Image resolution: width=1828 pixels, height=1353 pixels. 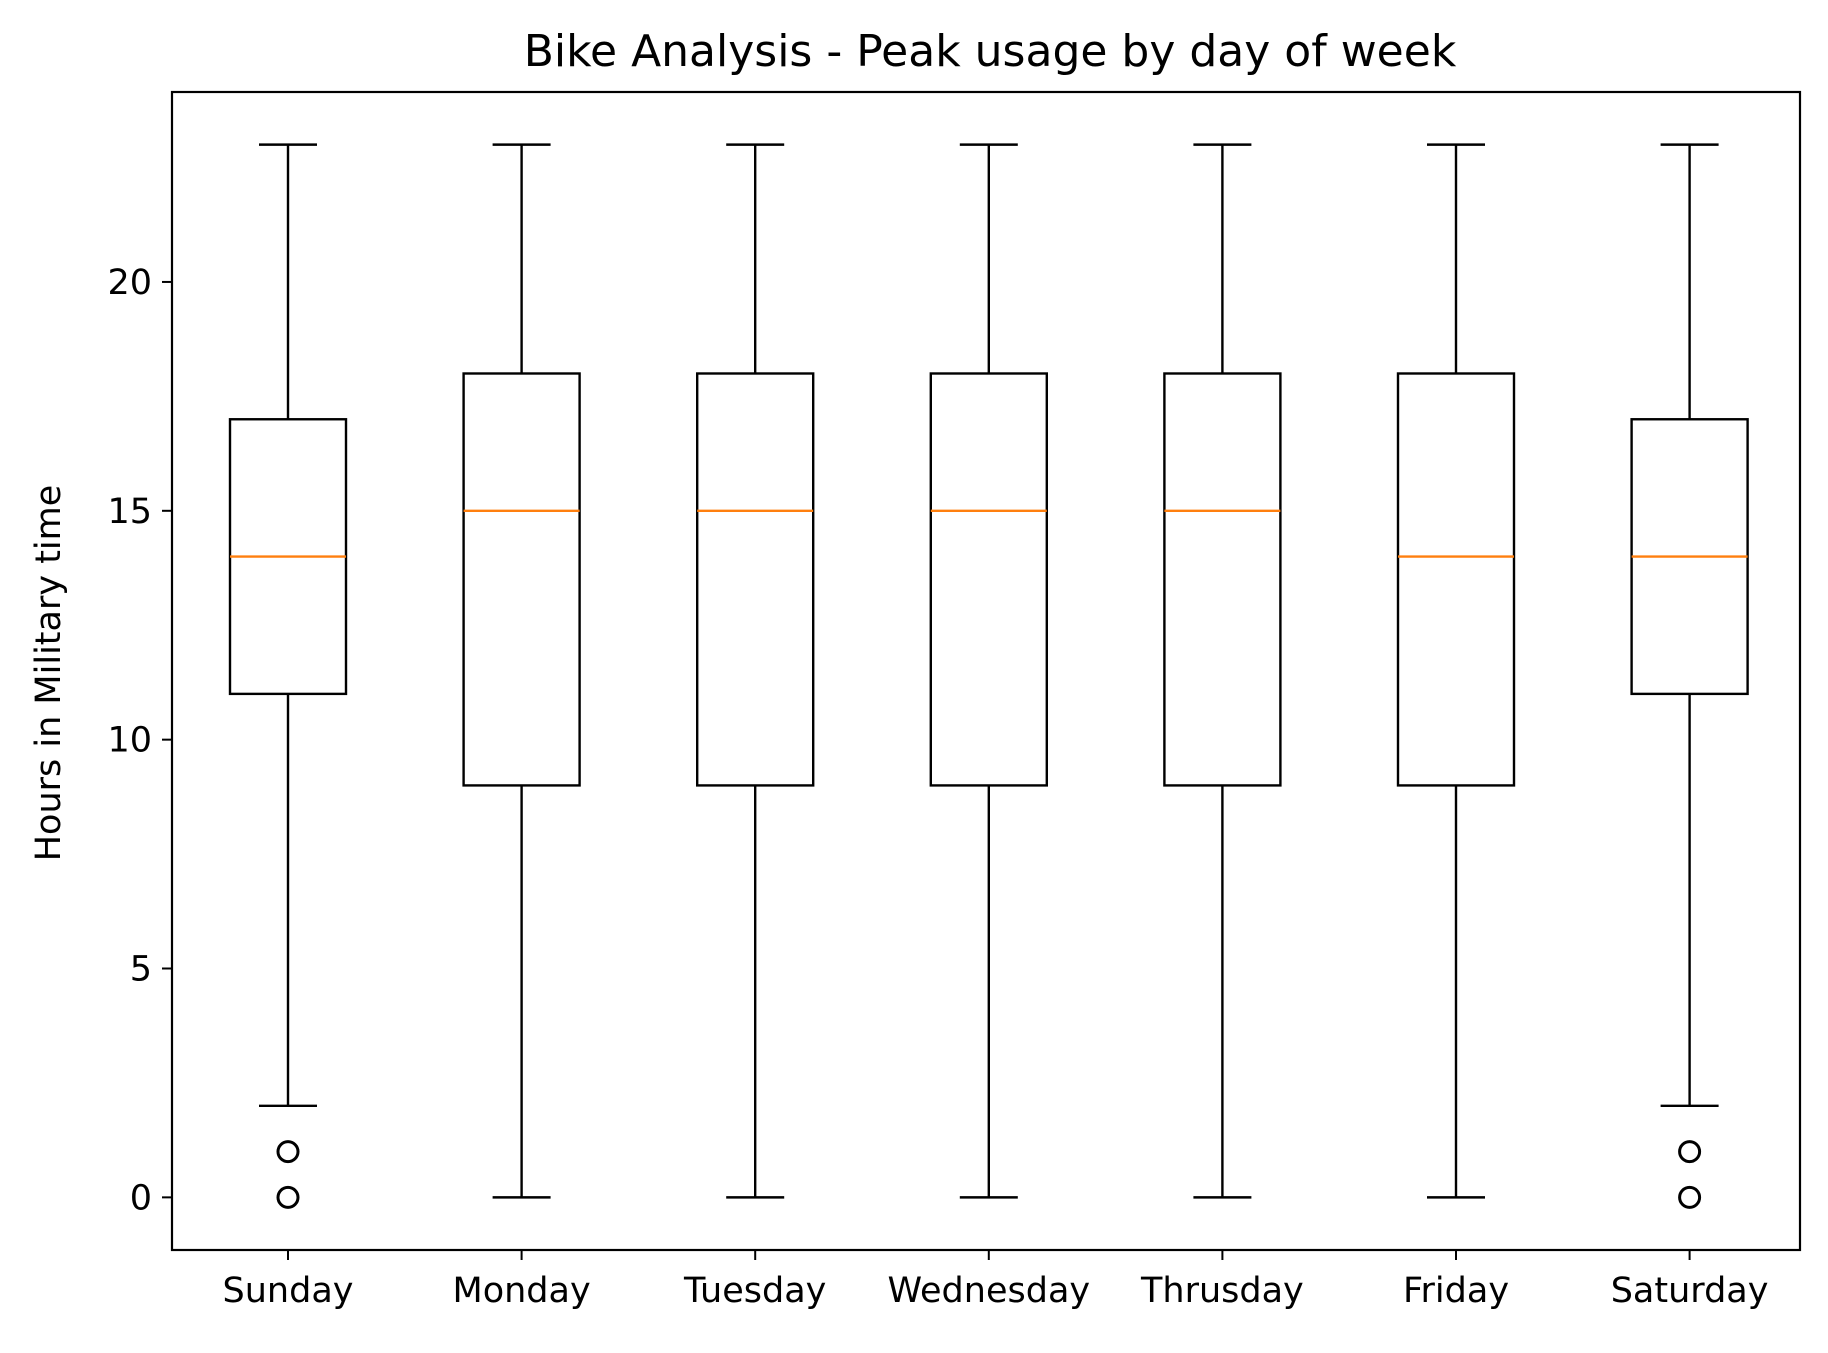 I want to click on x-tick-label: Sunday, so click(x=288, y=1291).